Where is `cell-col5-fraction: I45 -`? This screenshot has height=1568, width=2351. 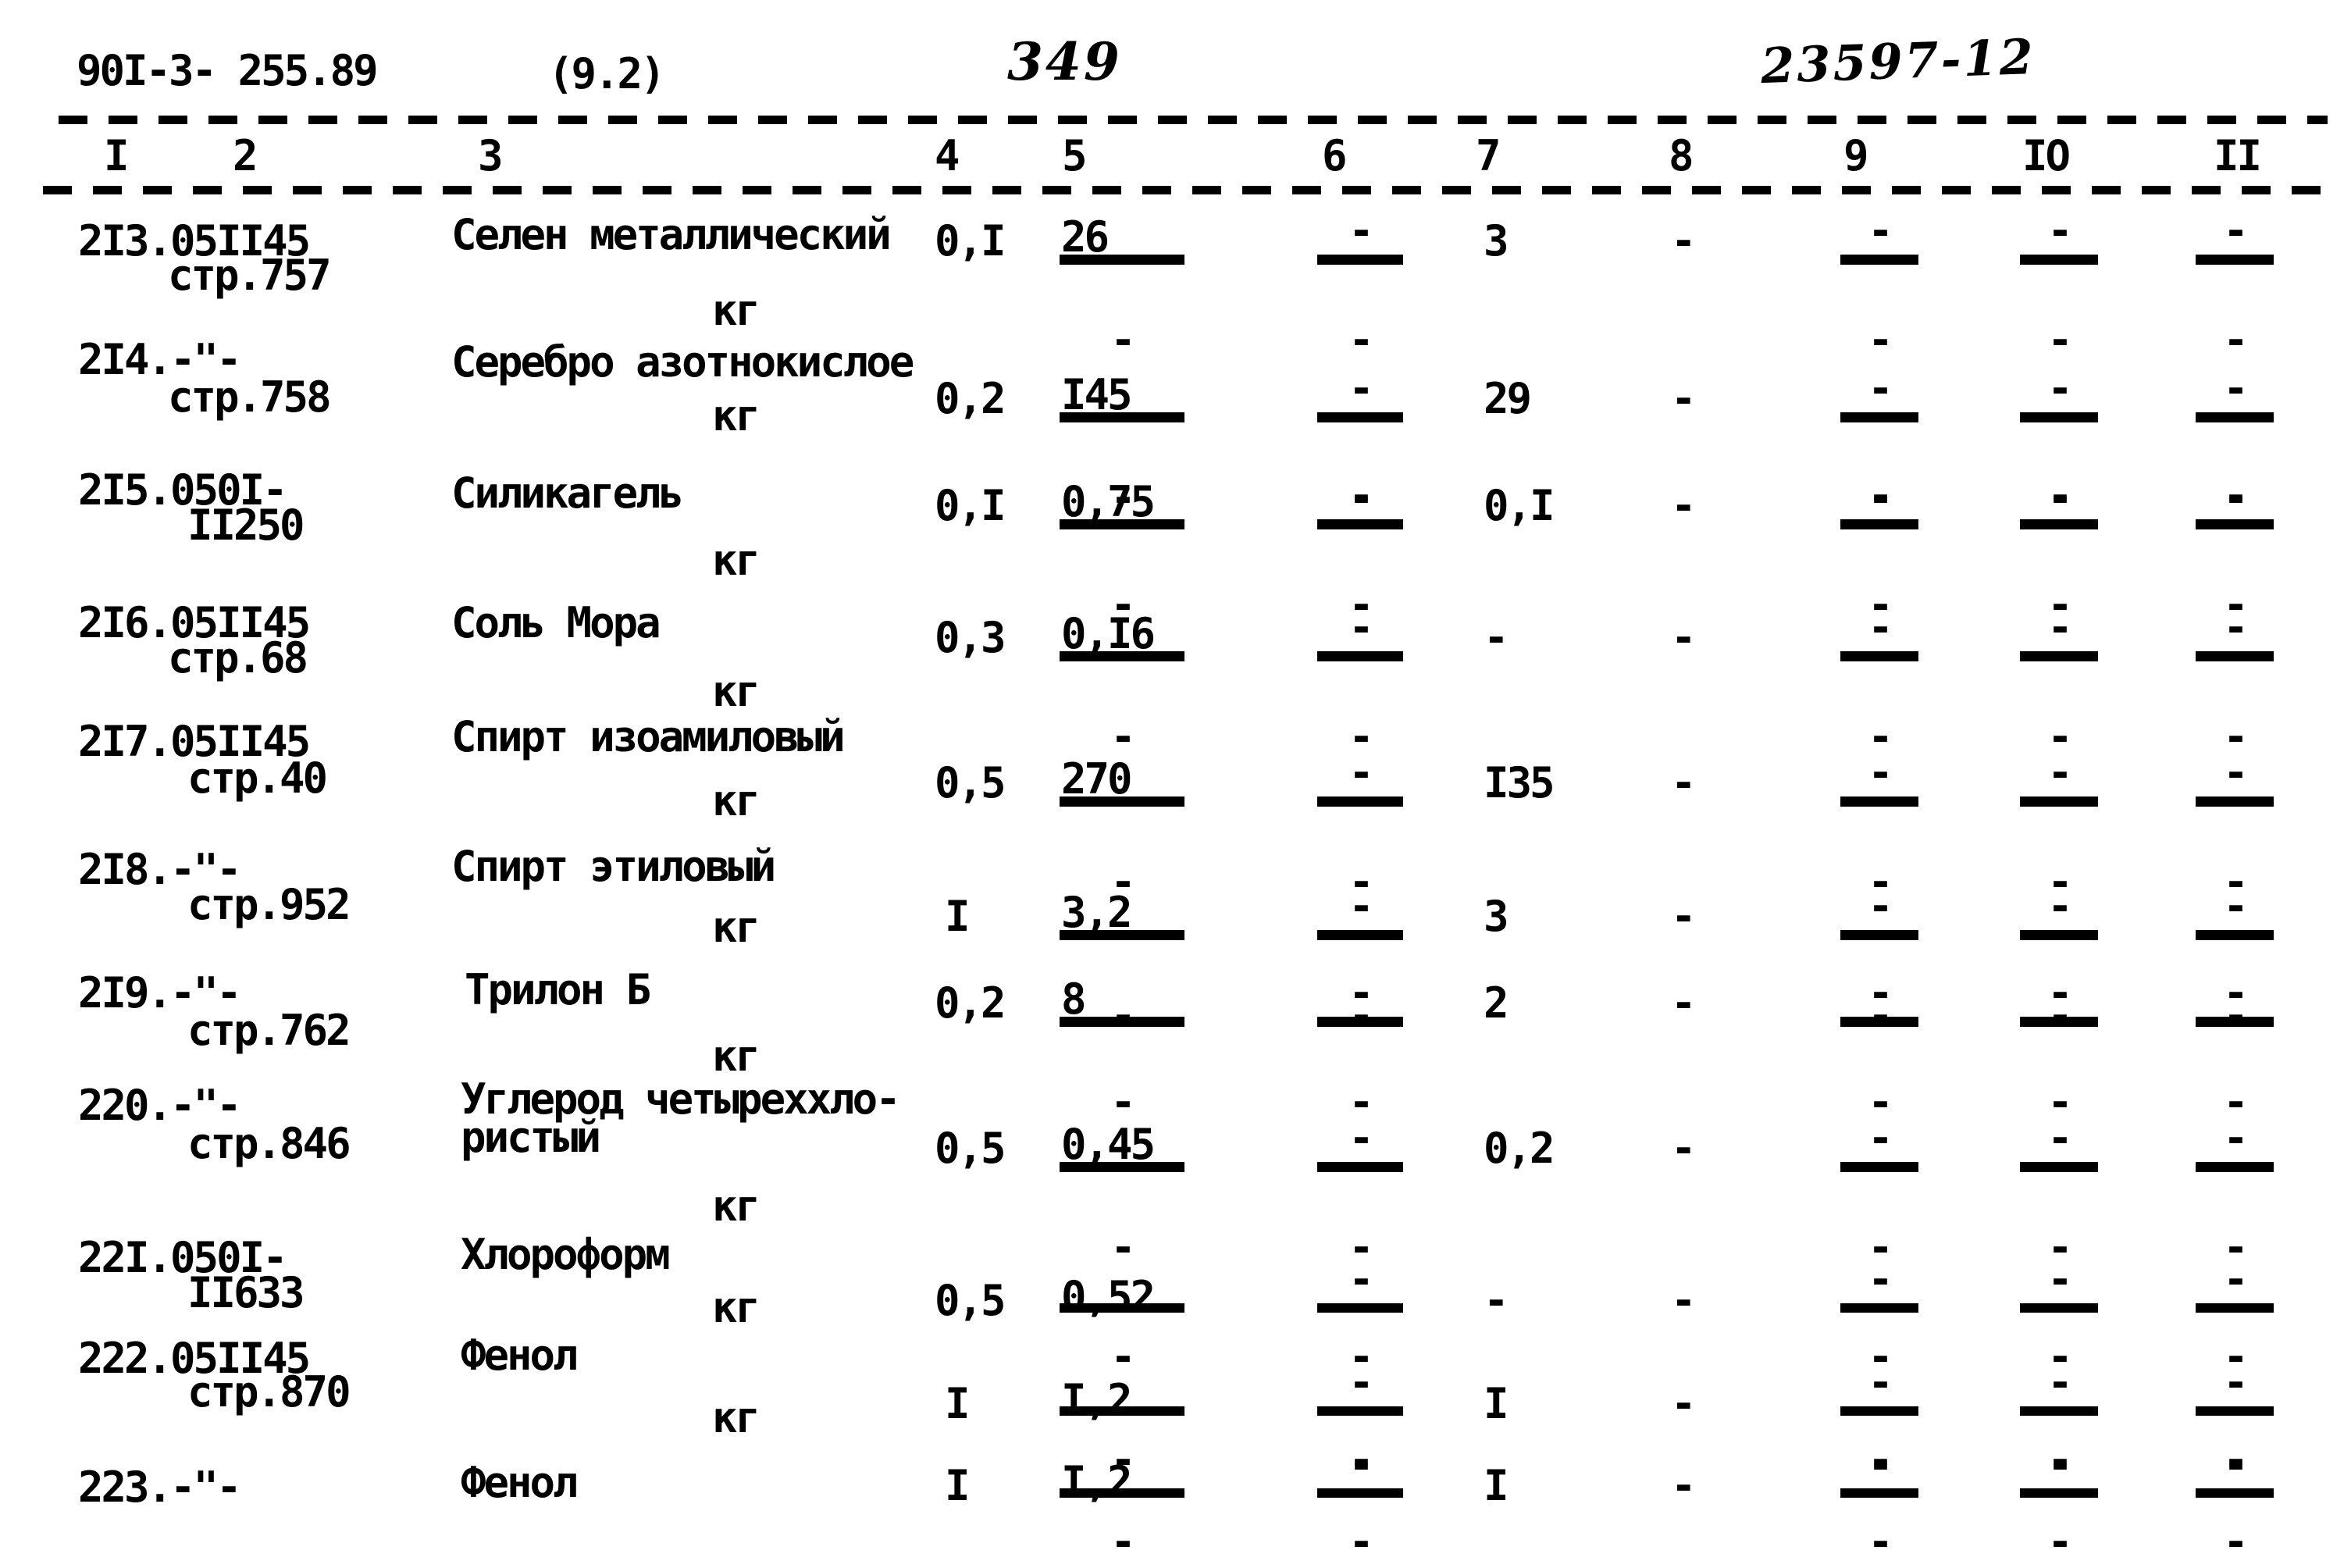
cell-col5-fraction: I45 - is located at coordinates (1122, 448).